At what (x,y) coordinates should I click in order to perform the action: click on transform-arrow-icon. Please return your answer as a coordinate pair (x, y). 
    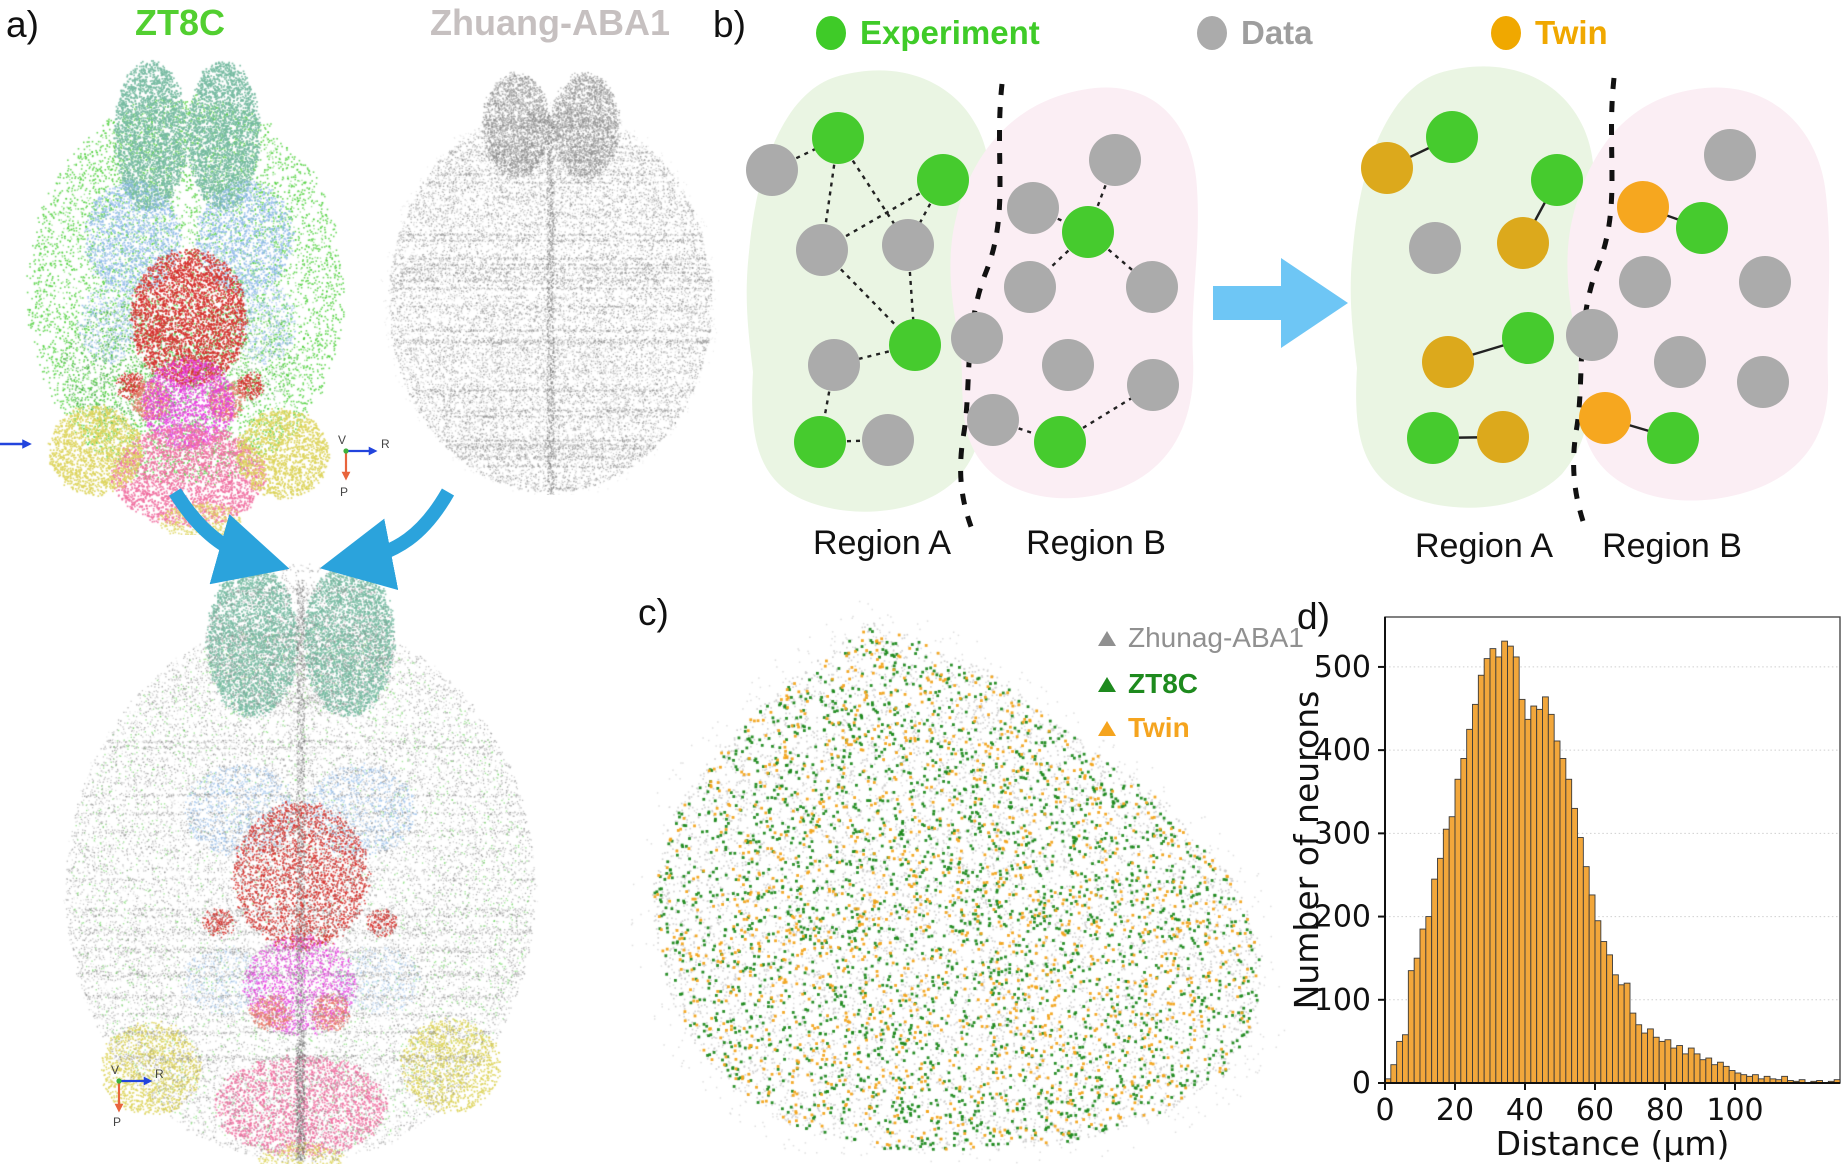
    Looking at the image, I should click on (1280, 303).